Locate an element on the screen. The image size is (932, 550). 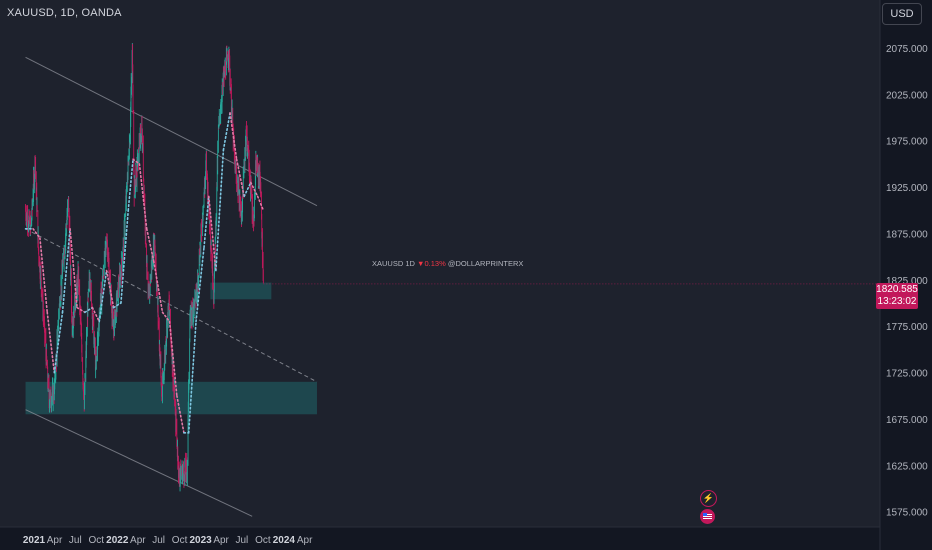
time-tick-label: 2021 is located at coordinates (34, 540).